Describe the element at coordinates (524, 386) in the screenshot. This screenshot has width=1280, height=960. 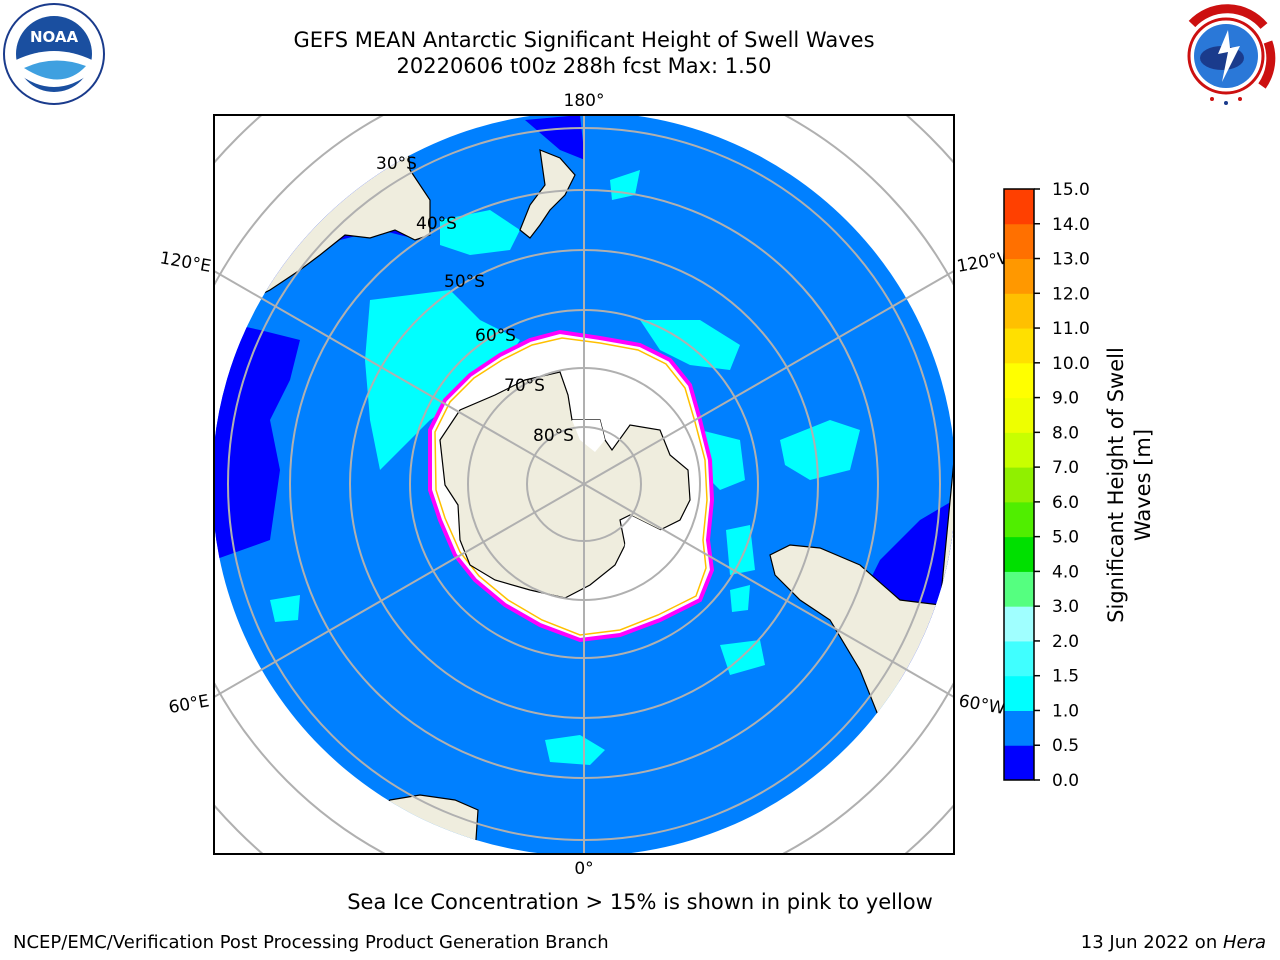
I see `lat-label-70s: 70°S` at that location.